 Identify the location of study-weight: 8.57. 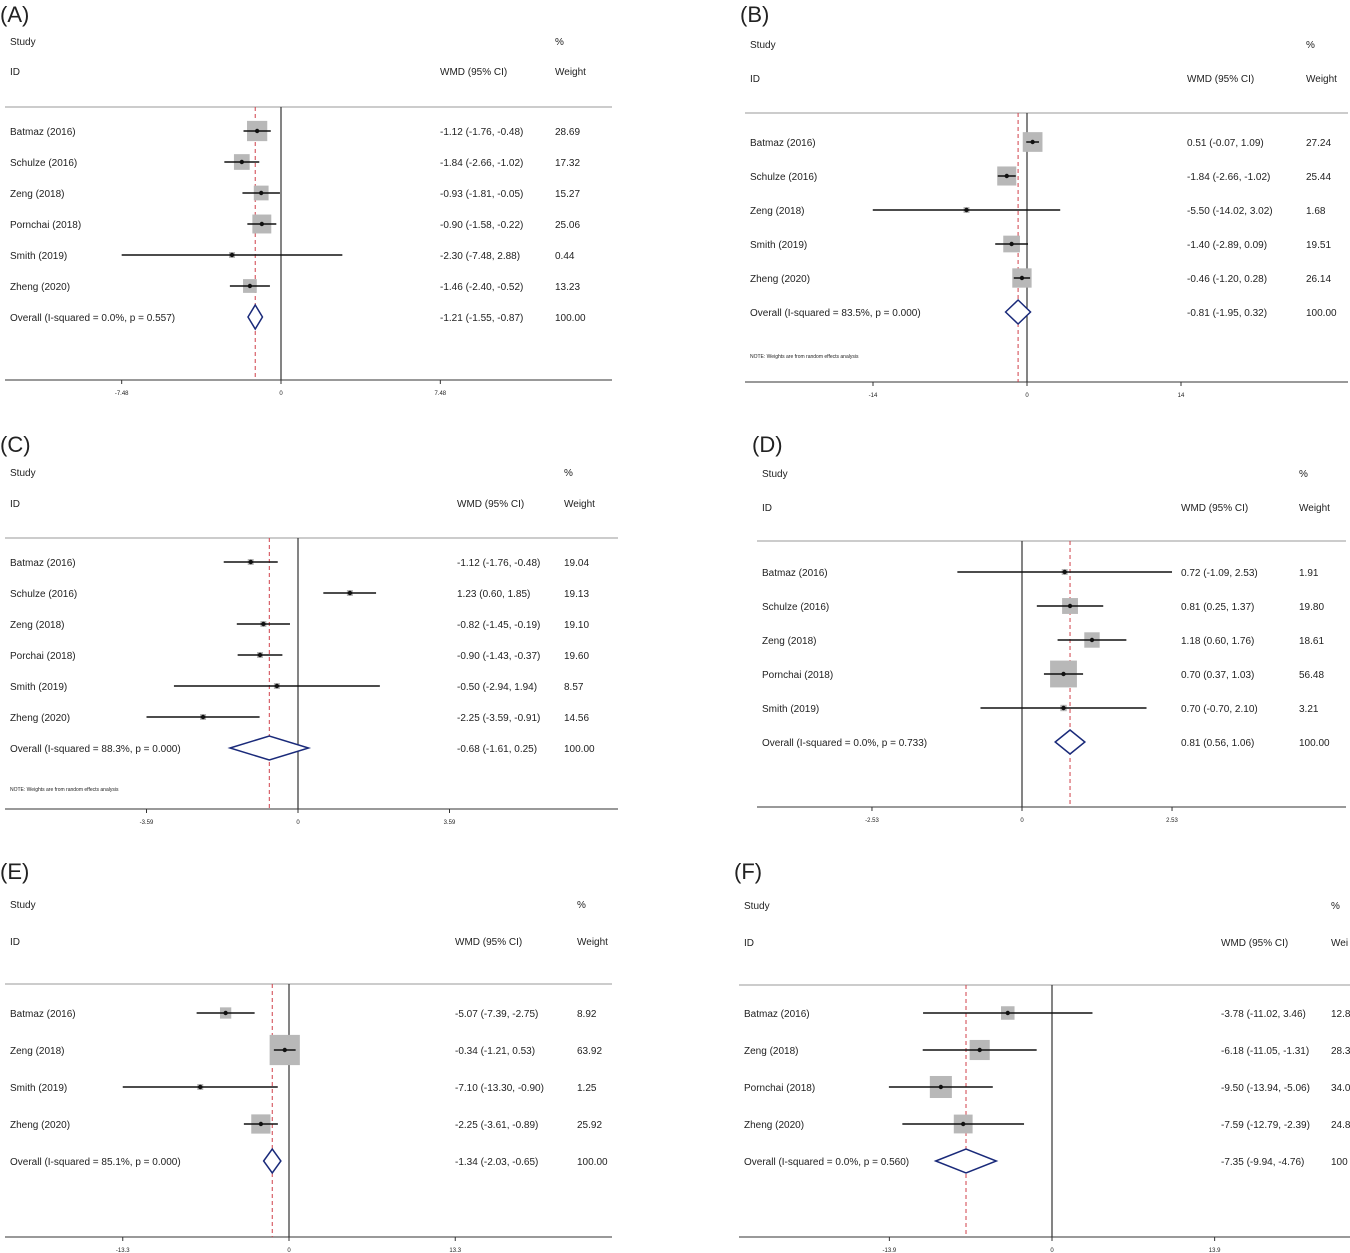
(574, 687).